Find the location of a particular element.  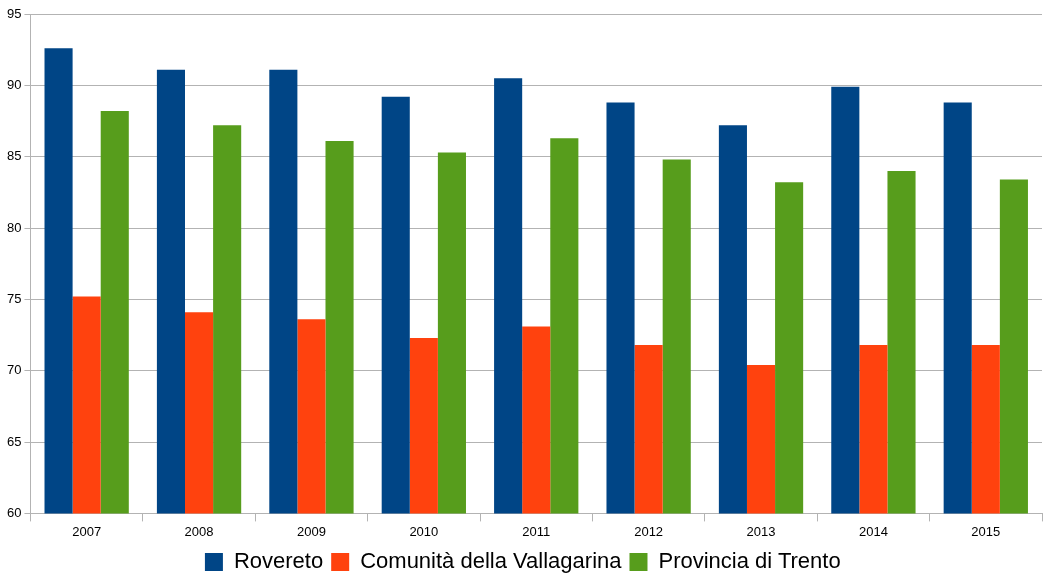

y-tick-label: 60 is located at coordinates (14, 512).